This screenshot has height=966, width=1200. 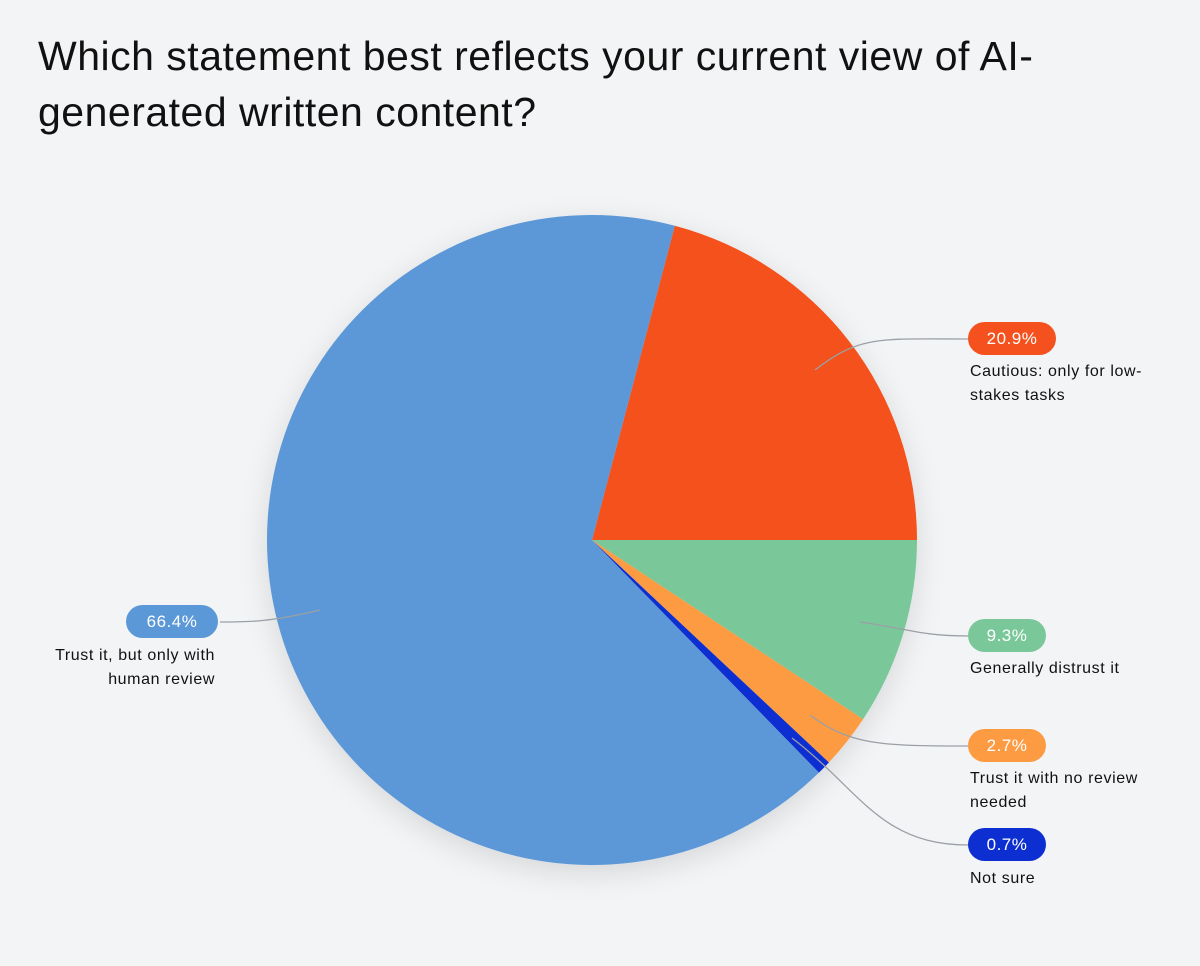 I want to click on value-label: 9.3%, so click(x=1007, y=635).